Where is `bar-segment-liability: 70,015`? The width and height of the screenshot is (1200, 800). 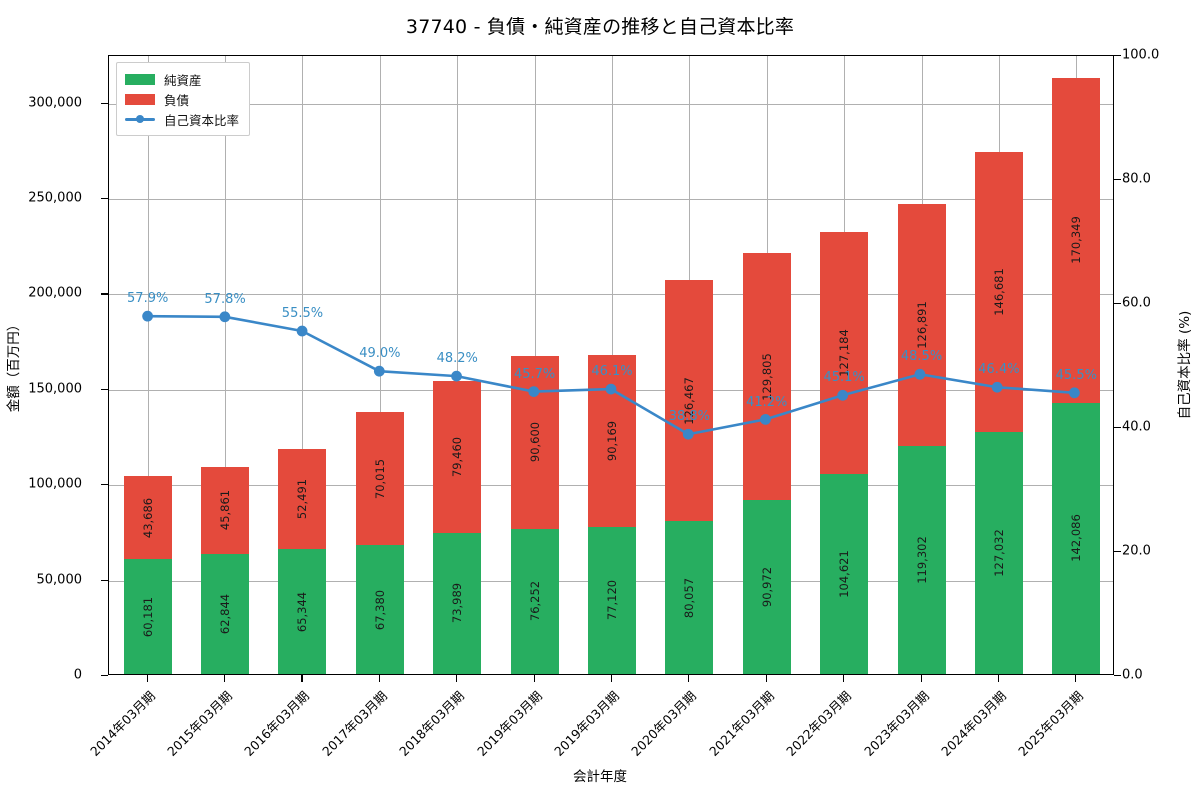
bar-segment-liability: 70,015 is located at coordinates (379, 478).